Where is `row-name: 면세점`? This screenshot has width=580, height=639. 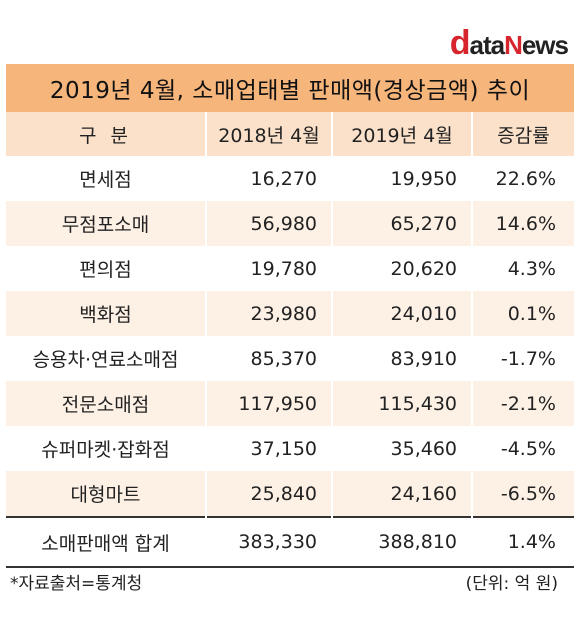
row-name: 면세점 is located at coordinates (105, 180).